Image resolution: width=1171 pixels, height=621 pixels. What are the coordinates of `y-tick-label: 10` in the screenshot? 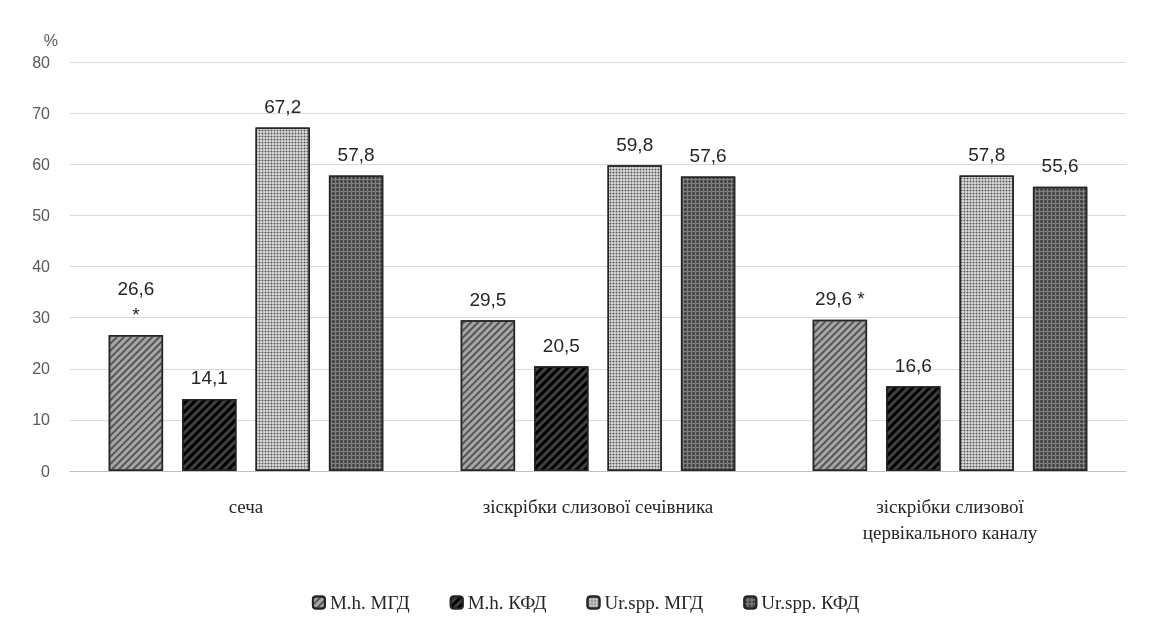 It's located at (41, 420).